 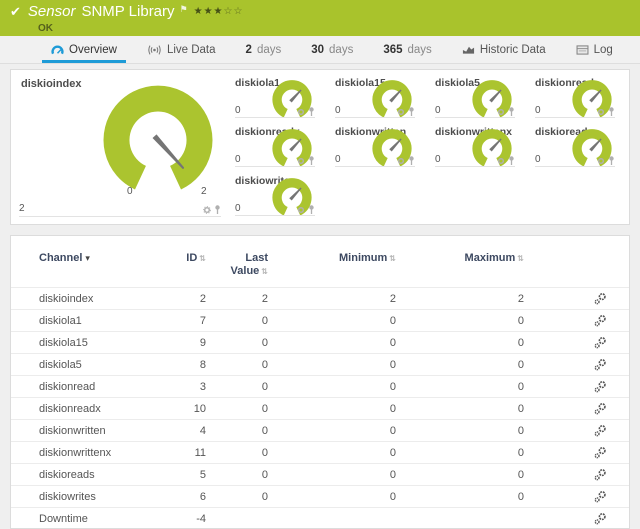 I want to click on table-row: diskiola1 7 0 0 0, so click(x=320, y=320).